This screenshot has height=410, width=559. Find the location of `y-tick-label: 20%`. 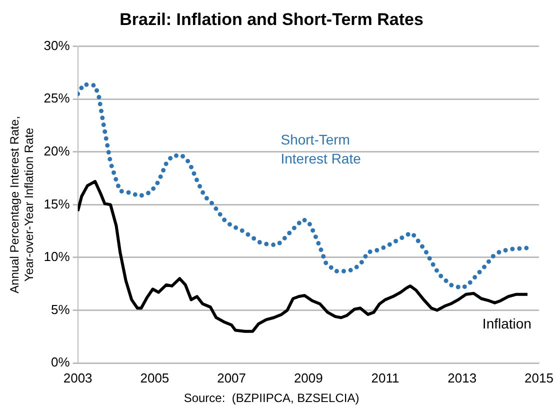

y-tick-label: 20% is located at coordinates (57, 151).